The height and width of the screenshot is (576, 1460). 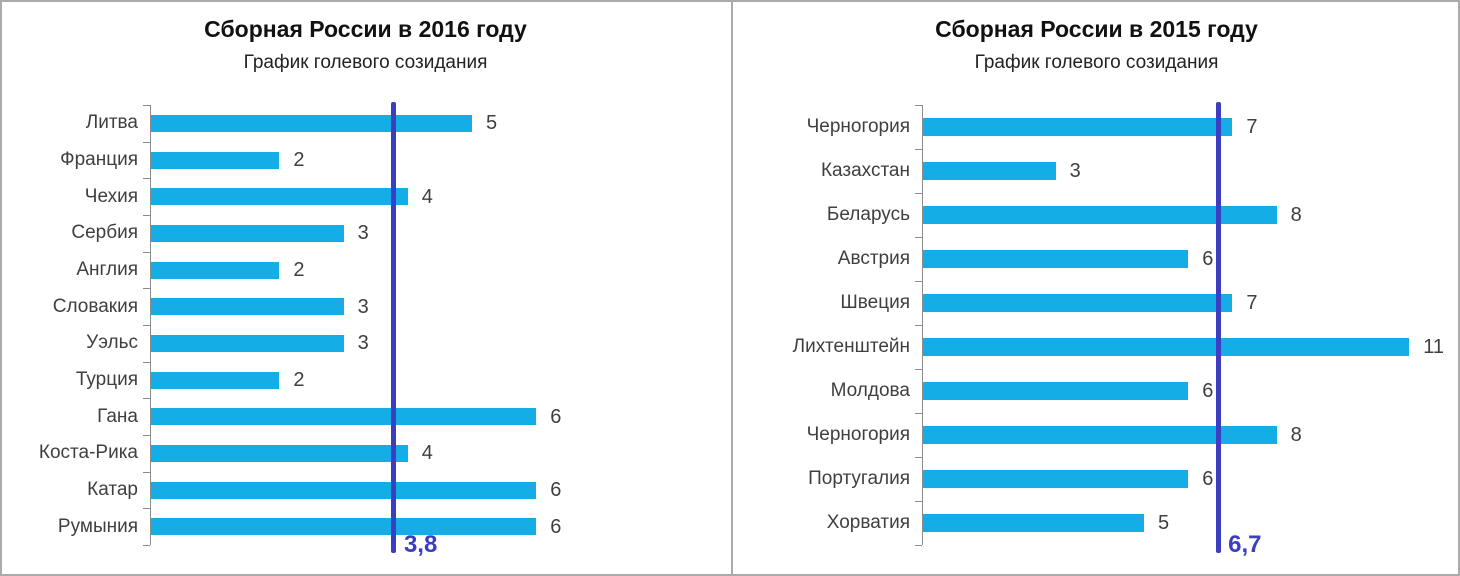 What do you see at coordinates (868, 522) in the screenshot?
I see `category-label: Хорватия` at bounding box center [868, 522].